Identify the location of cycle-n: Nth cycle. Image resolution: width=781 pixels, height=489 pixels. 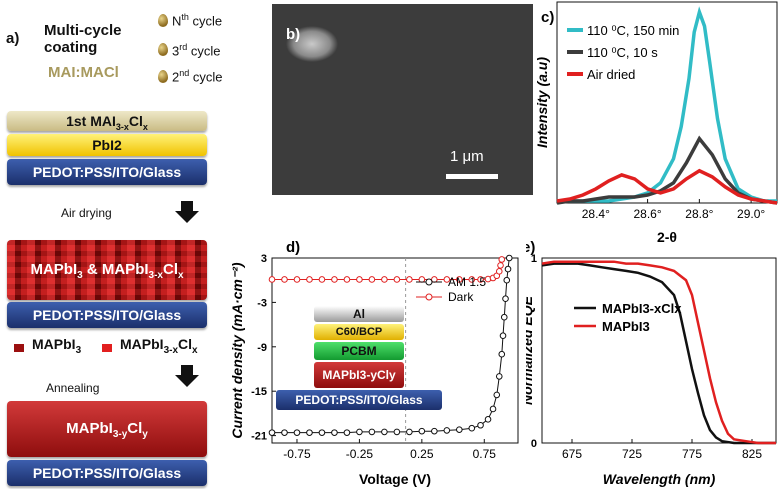
(197, 20).